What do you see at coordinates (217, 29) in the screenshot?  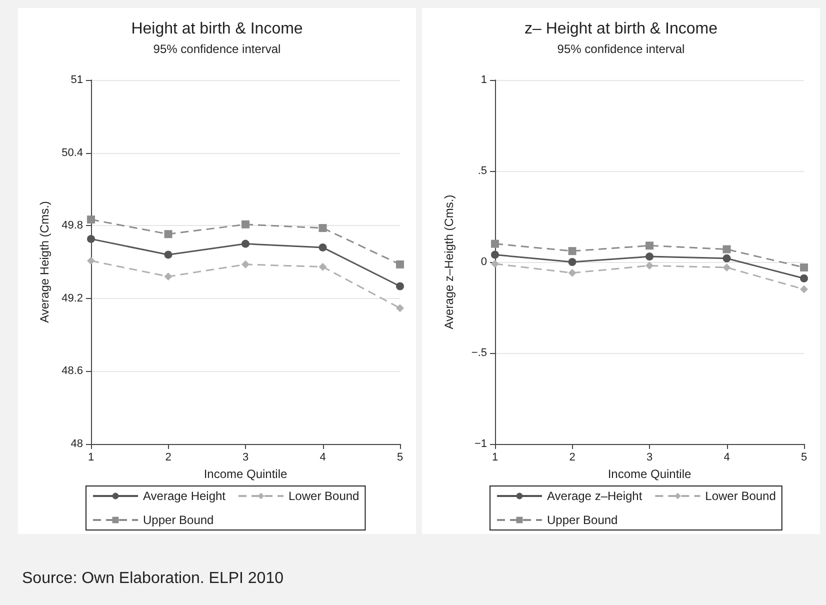 I see `chart-title: Height at birth & Income` at bounding box center [217, 29].